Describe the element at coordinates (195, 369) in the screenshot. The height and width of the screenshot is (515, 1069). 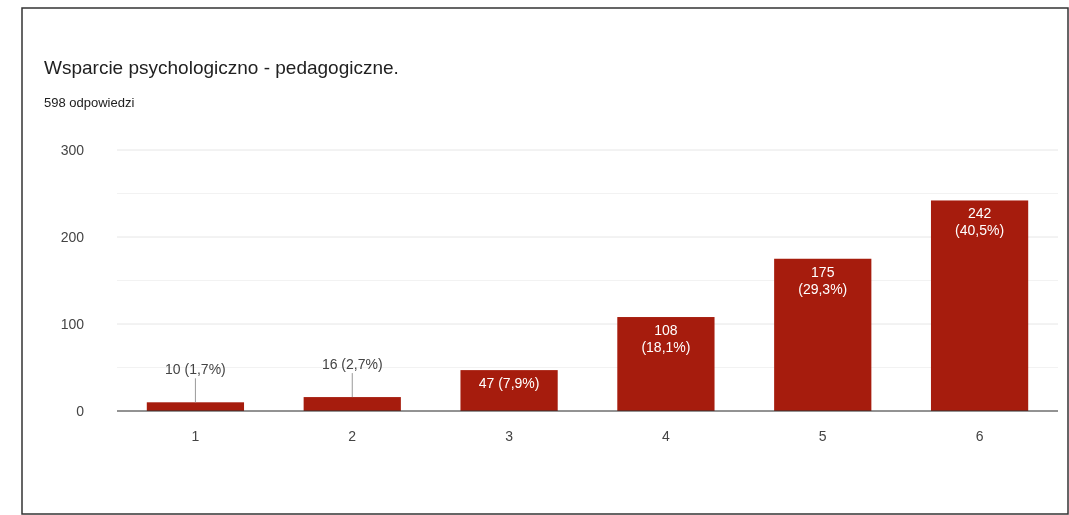
I see `data-label: 10 (1,7%)` at that location.